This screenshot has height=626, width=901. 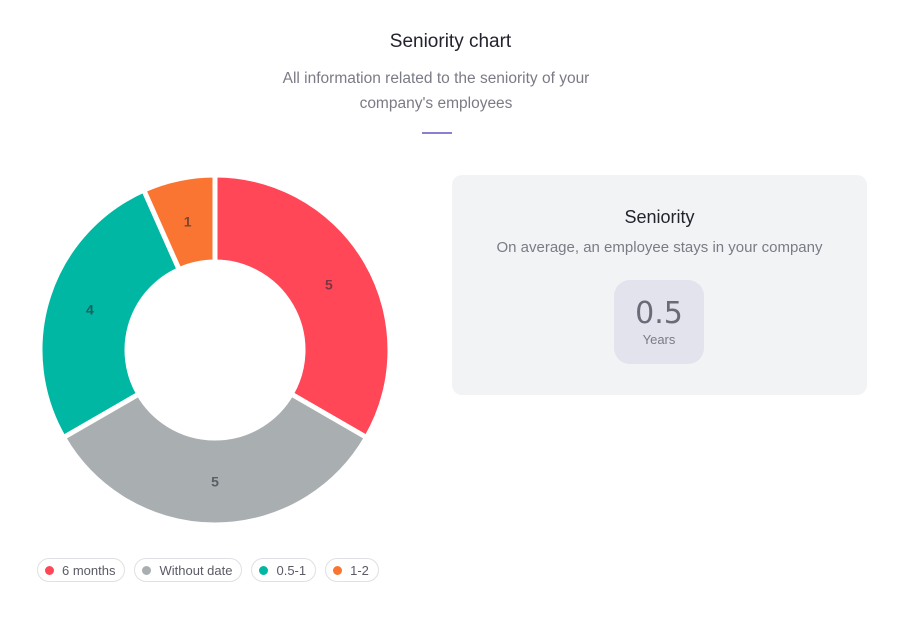 I want to click on legend-label: 1-2, so click(x=359, y=570).